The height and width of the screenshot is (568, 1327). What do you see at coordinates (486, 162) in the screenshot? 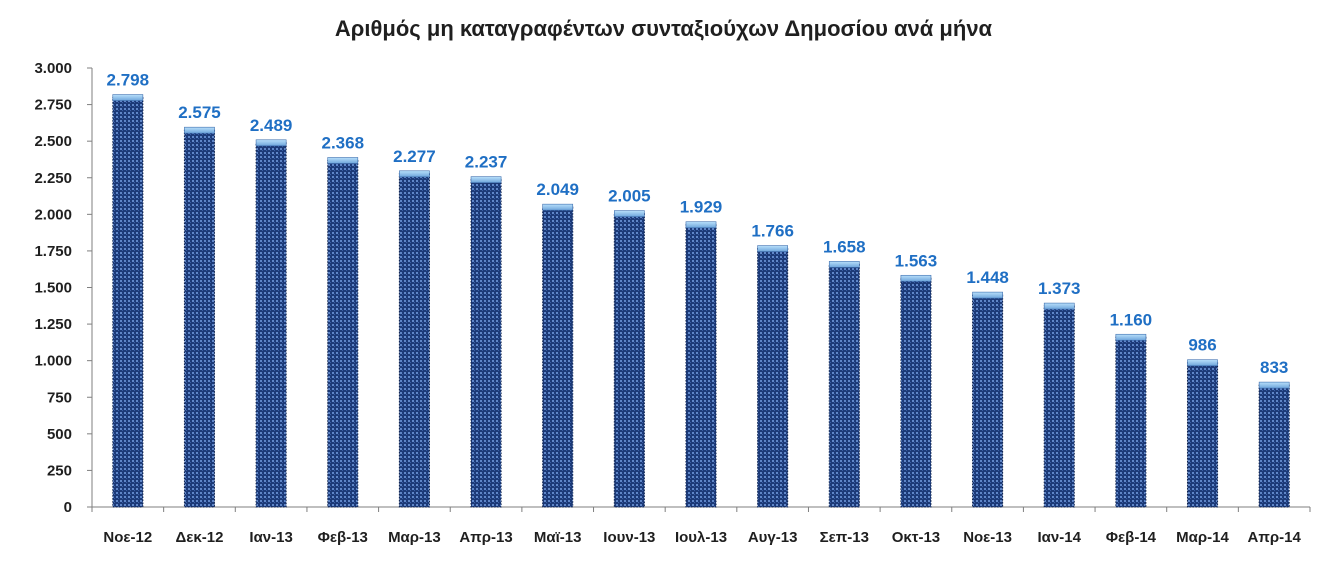
I see `data-label: 2.237` at bounding box center [486, 162].